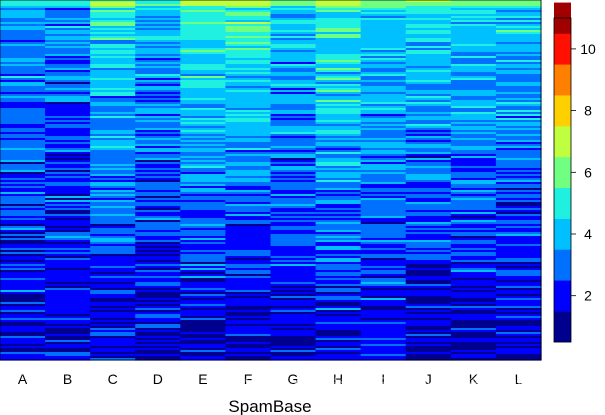 The height and width of the screenshot is (415, 605). Describe the element at coordinates (113, 379) in the screenshot. I see `x-tick-label: C` at that location.